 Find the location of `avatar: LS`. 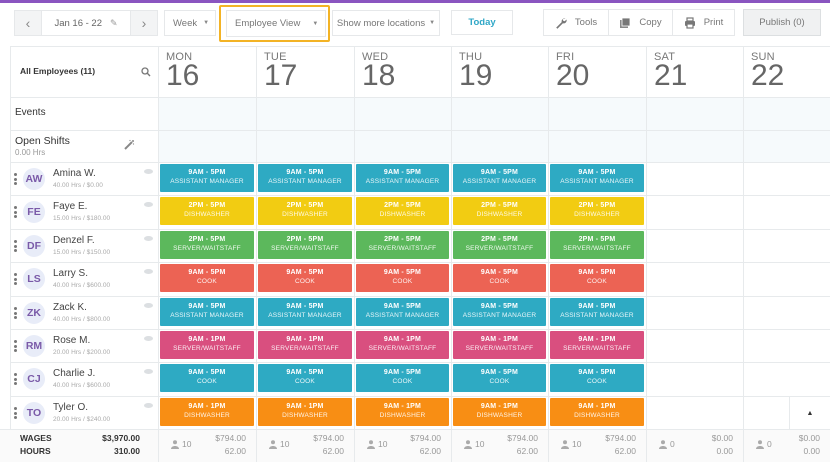

avatar: LS is located at coordinates (34, 279).